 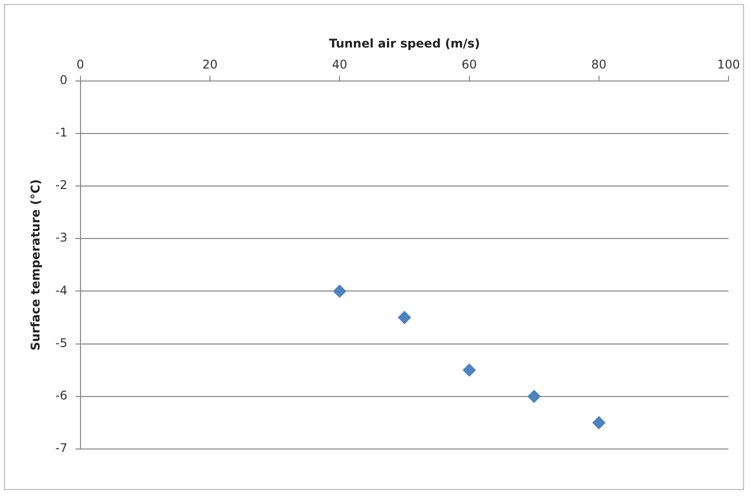 I want to click on x-tick-label: 0, so click(x=80, y=65).